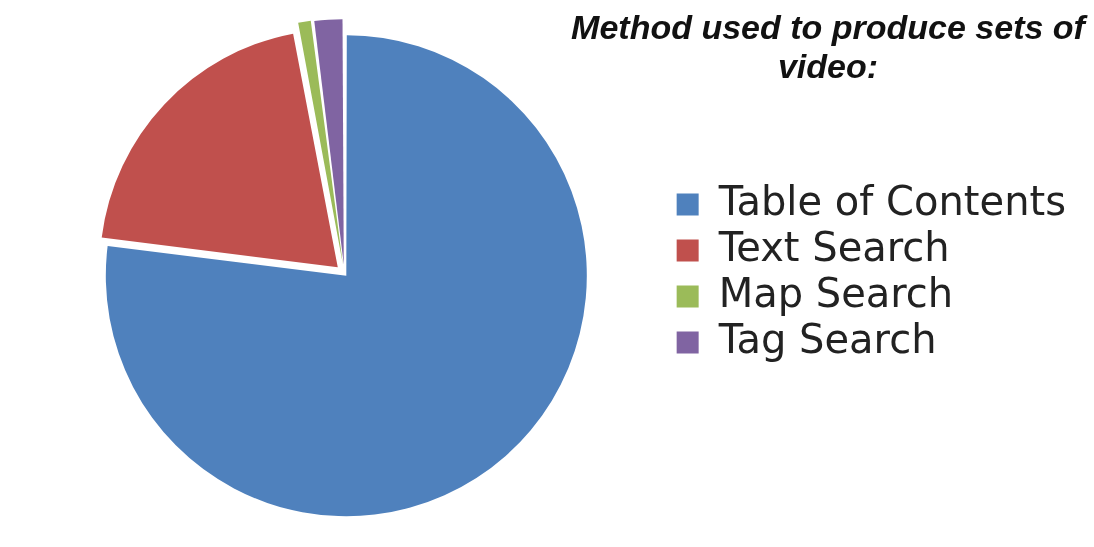 The height and width of the screenshot is (547, 1094). What do you see at coordinates (833, 246) in the screenshot?
I see `legend-label: Text Search` at bounding box center [833, 246].